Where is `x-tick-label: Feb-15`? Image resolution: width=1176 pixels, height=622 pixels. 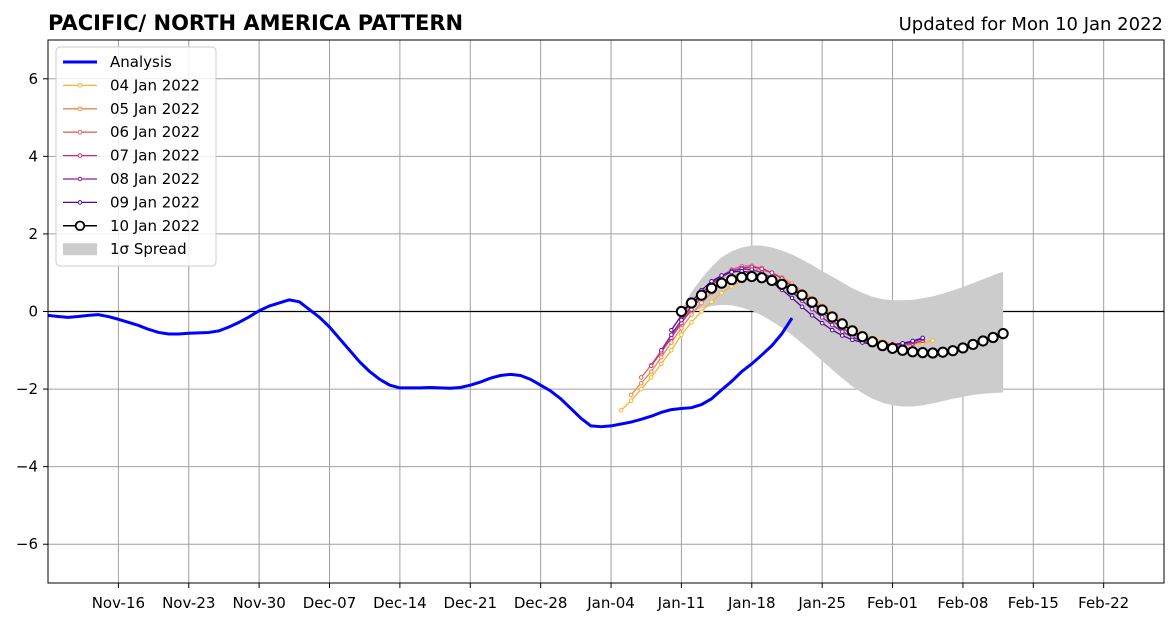
x-tick-label: Feb-15 is located at coordinates (1033, 603).